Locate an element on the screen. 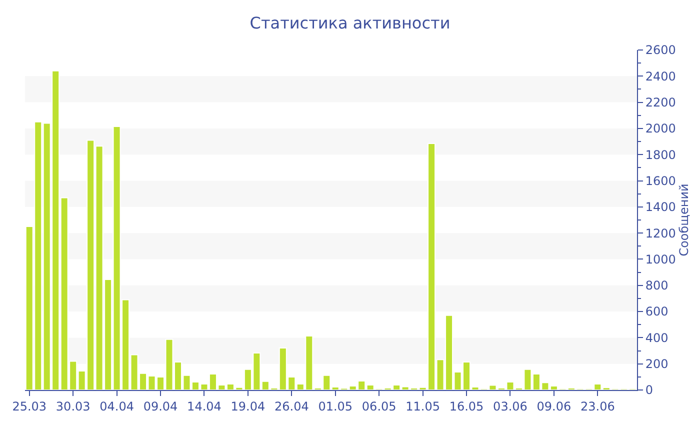 The height and width of the screenshot is (430, 700). x-tick-label: 09.06 is located at coordinates (554, 406).